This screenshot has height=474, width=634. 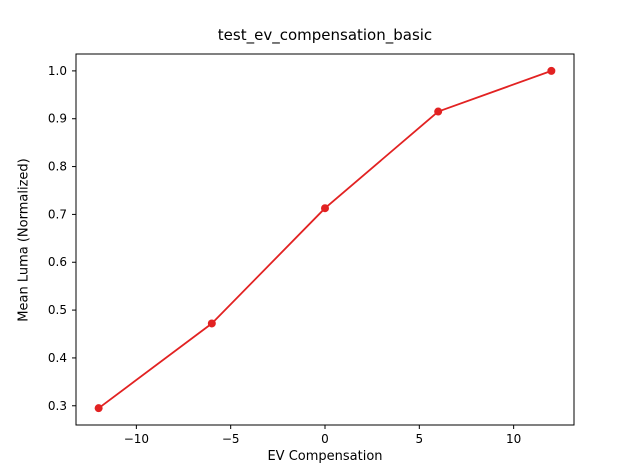 I want to click on x-tick-label: −10, so click(x=136, y=439).